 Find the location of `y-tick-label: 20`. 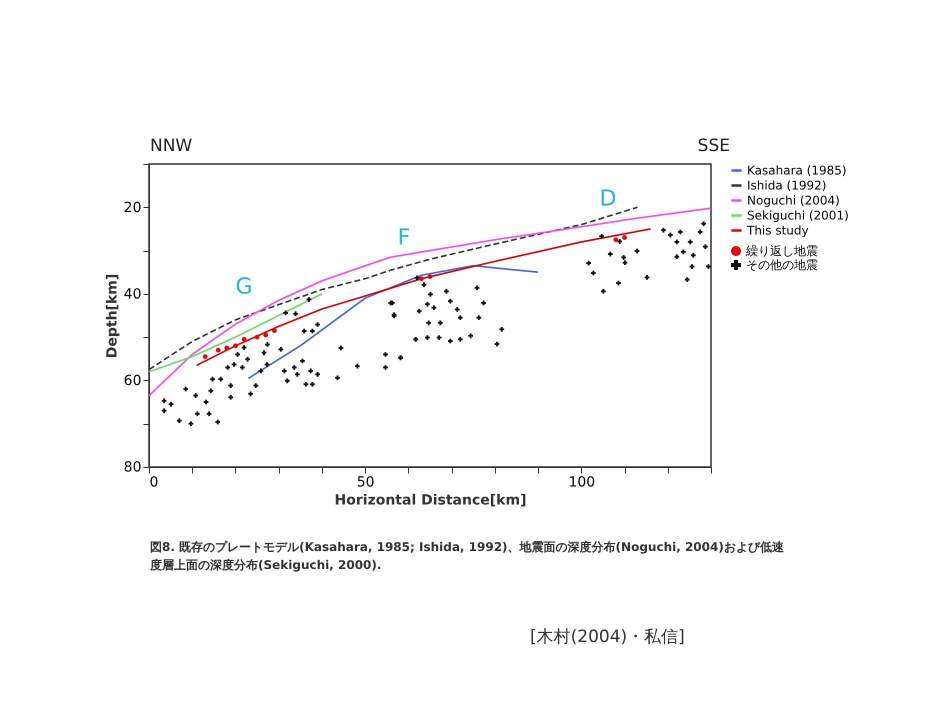

y-tick-label: 20 is located at coordinates (133, 208).